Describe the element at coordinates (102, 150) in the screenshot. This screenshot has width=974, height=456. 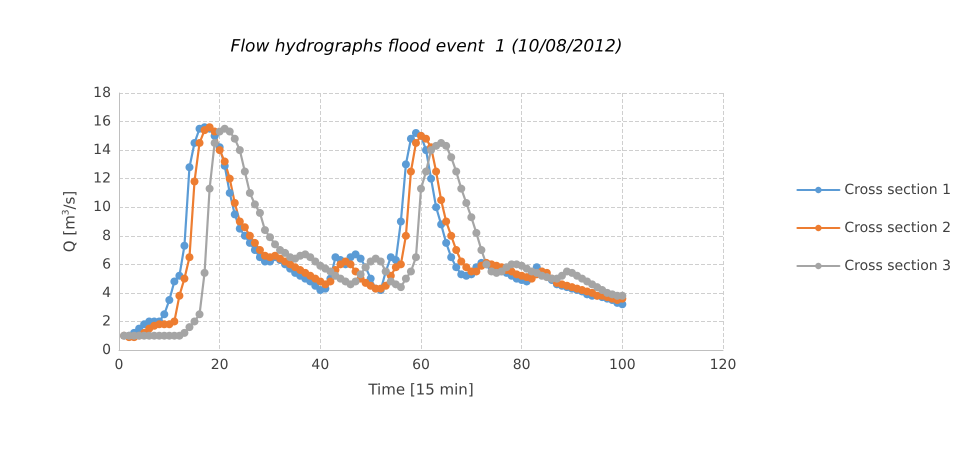
I see `y-tick-label: 14` at that location.